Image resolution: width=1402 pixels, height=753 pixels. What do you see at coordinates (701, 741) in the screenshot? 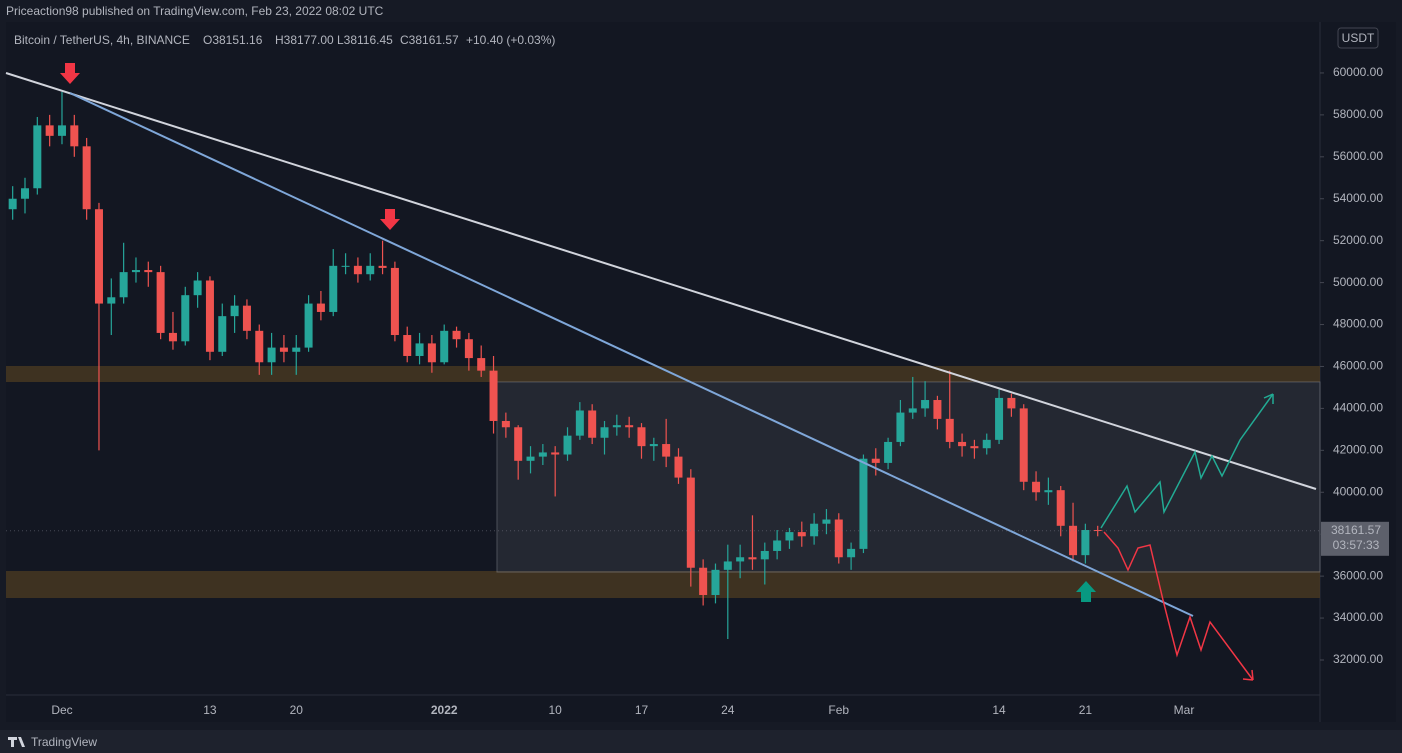
I see `footer` at bounding box center [701, 741].